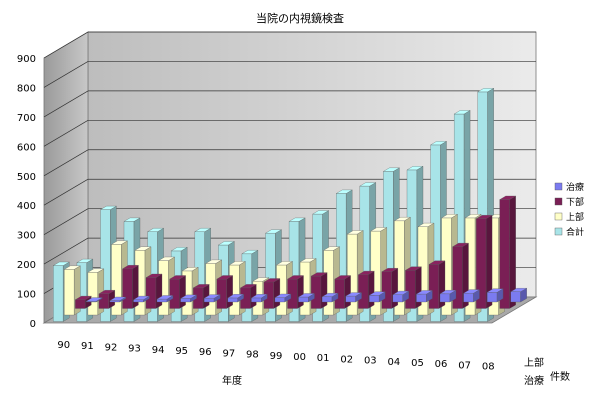 This screenshot has height=411, width=600. Describe the element at coordinates (26, 206) in the screenshot. I see `y-tick-label: 400` at that location.